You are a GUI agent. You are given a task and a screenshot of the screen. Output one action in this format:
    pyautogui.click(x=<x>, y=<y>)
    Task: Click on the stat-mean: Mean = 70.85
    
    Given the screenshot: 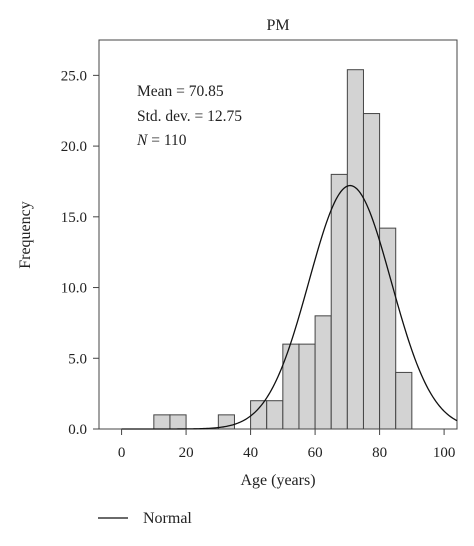 What is the action you would take?
    pyautogui.click(x=180, y=91)
    